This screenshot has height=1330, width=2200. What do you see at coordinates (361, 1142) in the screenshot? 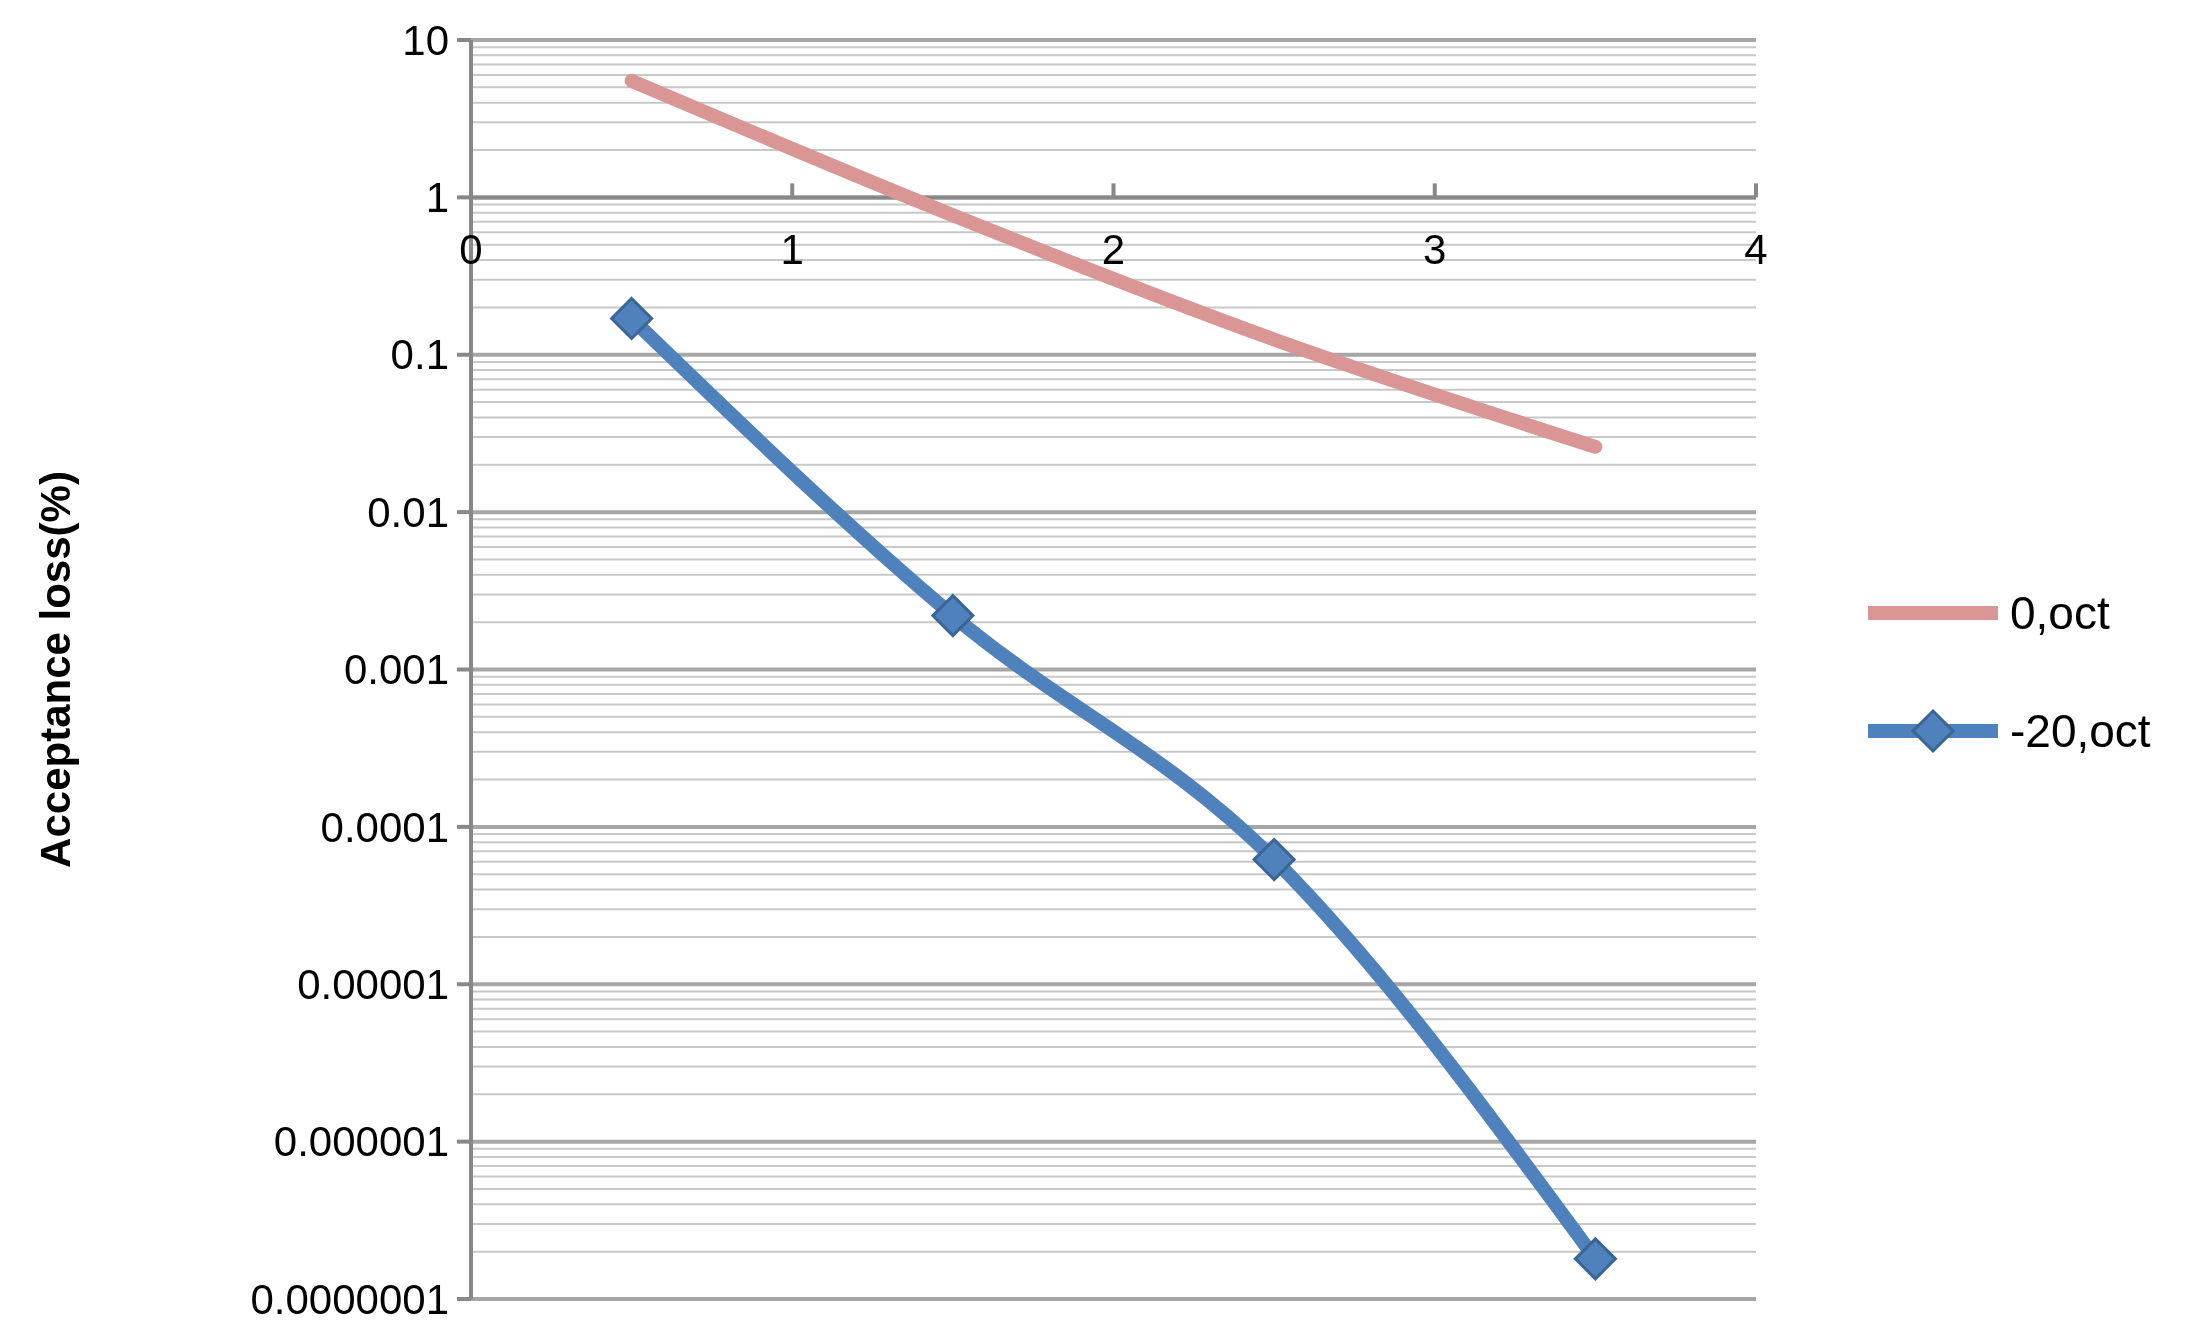
I see `y-tick-label: 0.000001` at bounding box center [361, 1142].